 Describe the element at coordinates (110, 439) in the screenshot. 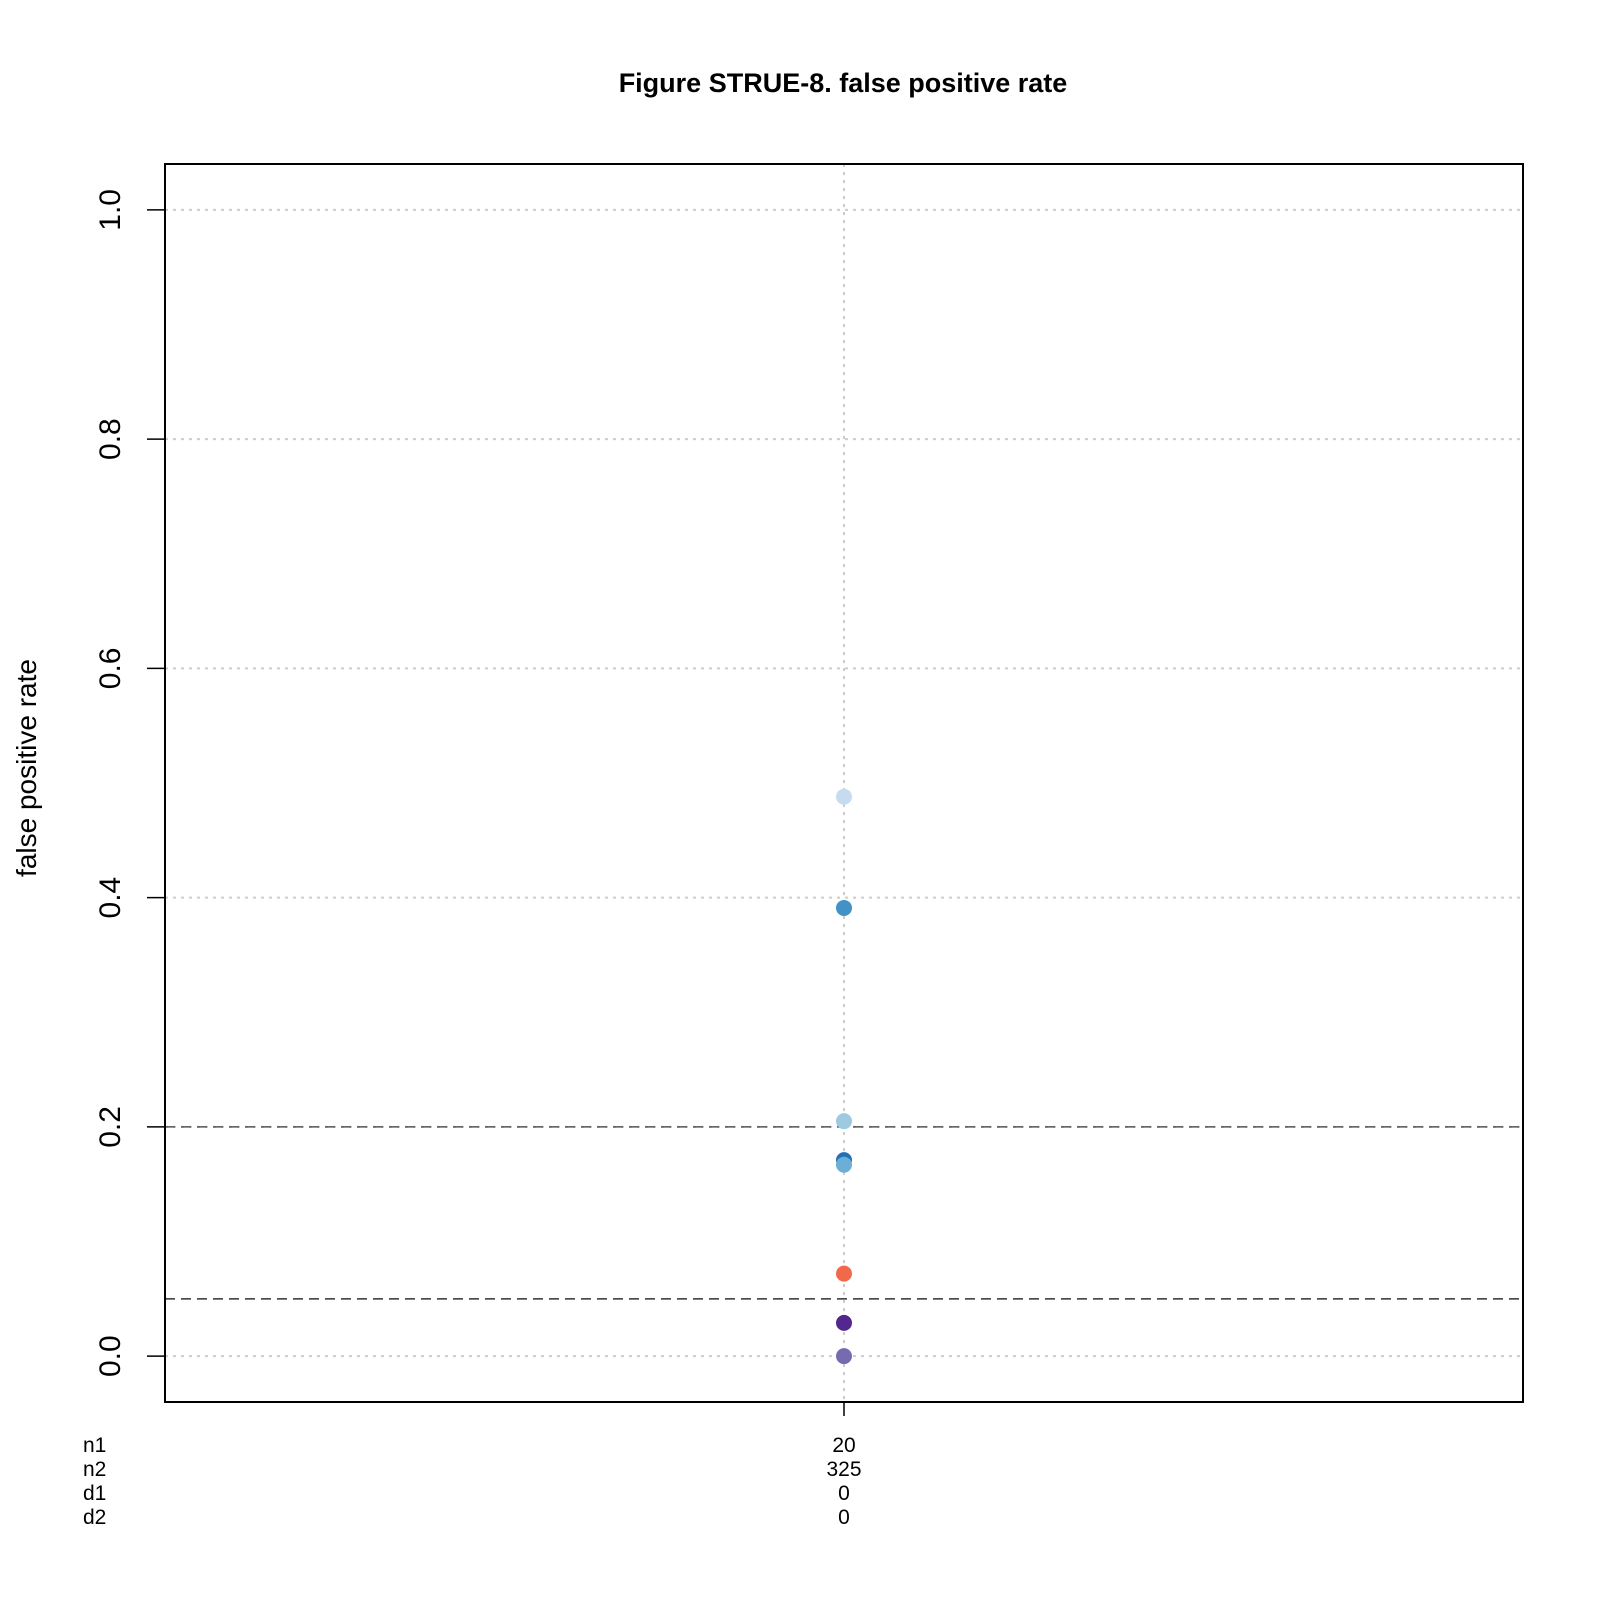

I see `y-tick-label-4: 0.8` at that location.